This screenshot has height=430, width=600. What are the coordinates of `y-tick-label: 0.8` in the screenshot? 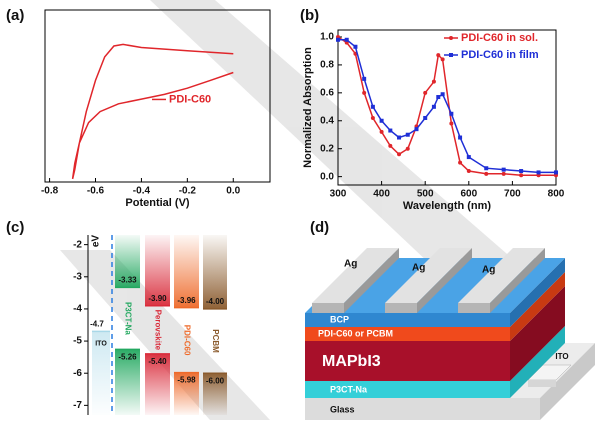 It's located at (327, 65).